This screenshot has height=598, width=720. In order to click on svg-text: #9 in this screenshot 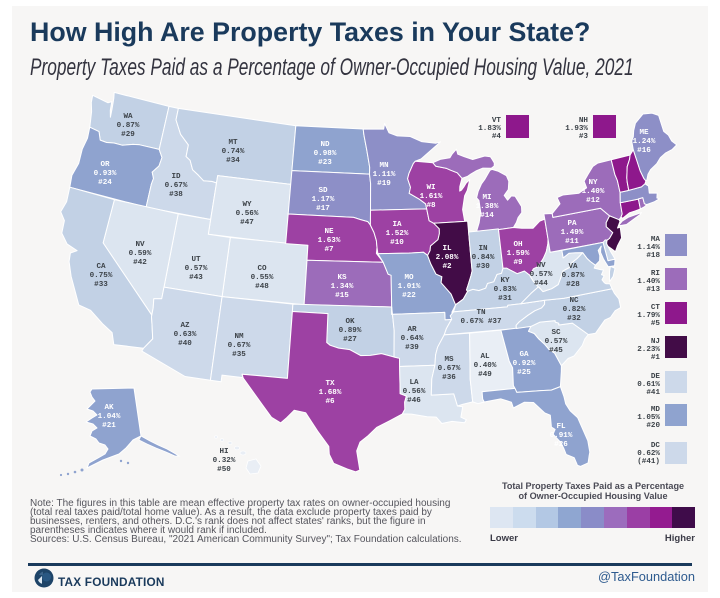, I will do `click(518, 263)`.